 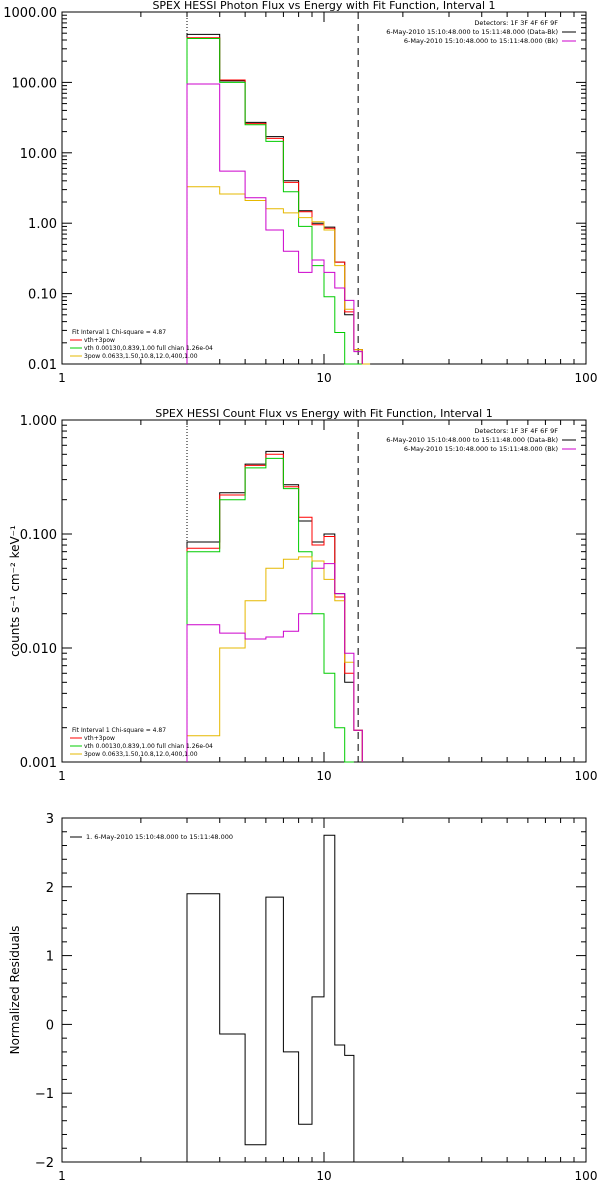 I want to click on y-tick-label: 0, so click(x=50, y=1025).